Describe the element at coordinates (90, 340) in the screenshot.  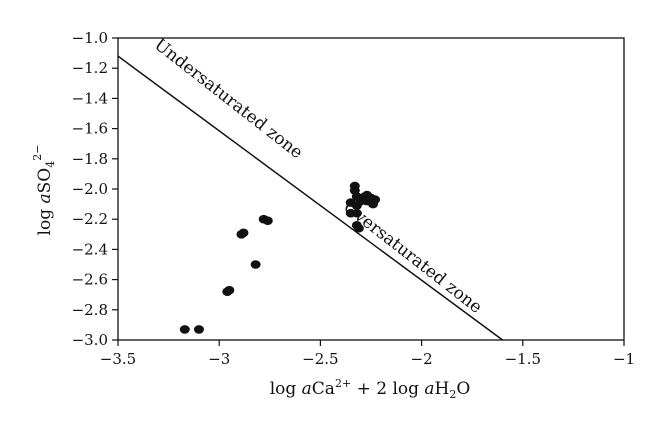
I see `y-tick-label: −3.0` at that location.